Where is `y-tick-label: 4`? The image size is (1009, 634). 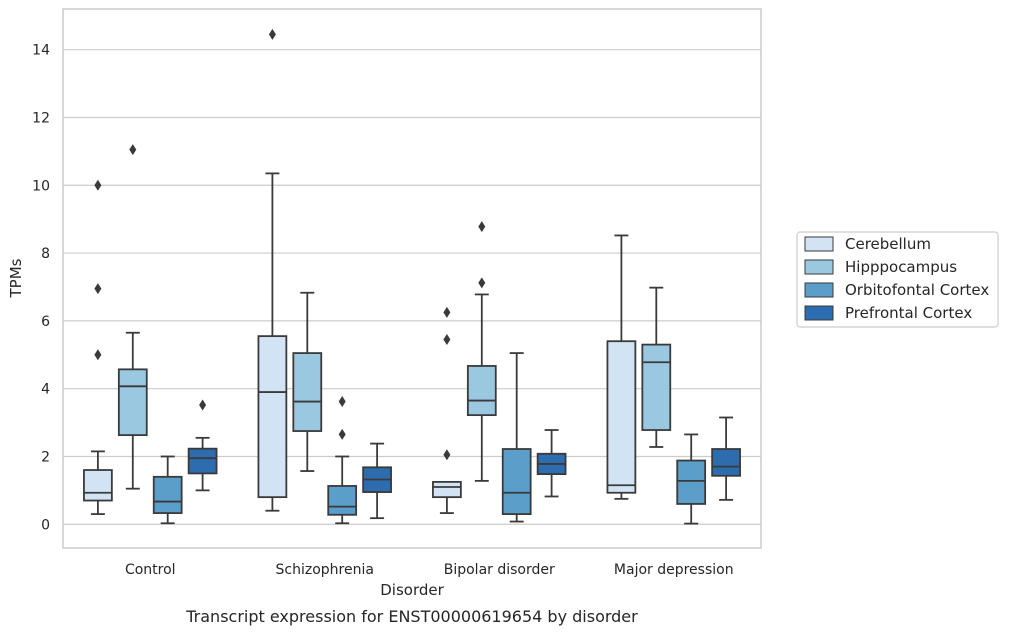 y-tick-label: 4 is located at coordinates (45, 390).